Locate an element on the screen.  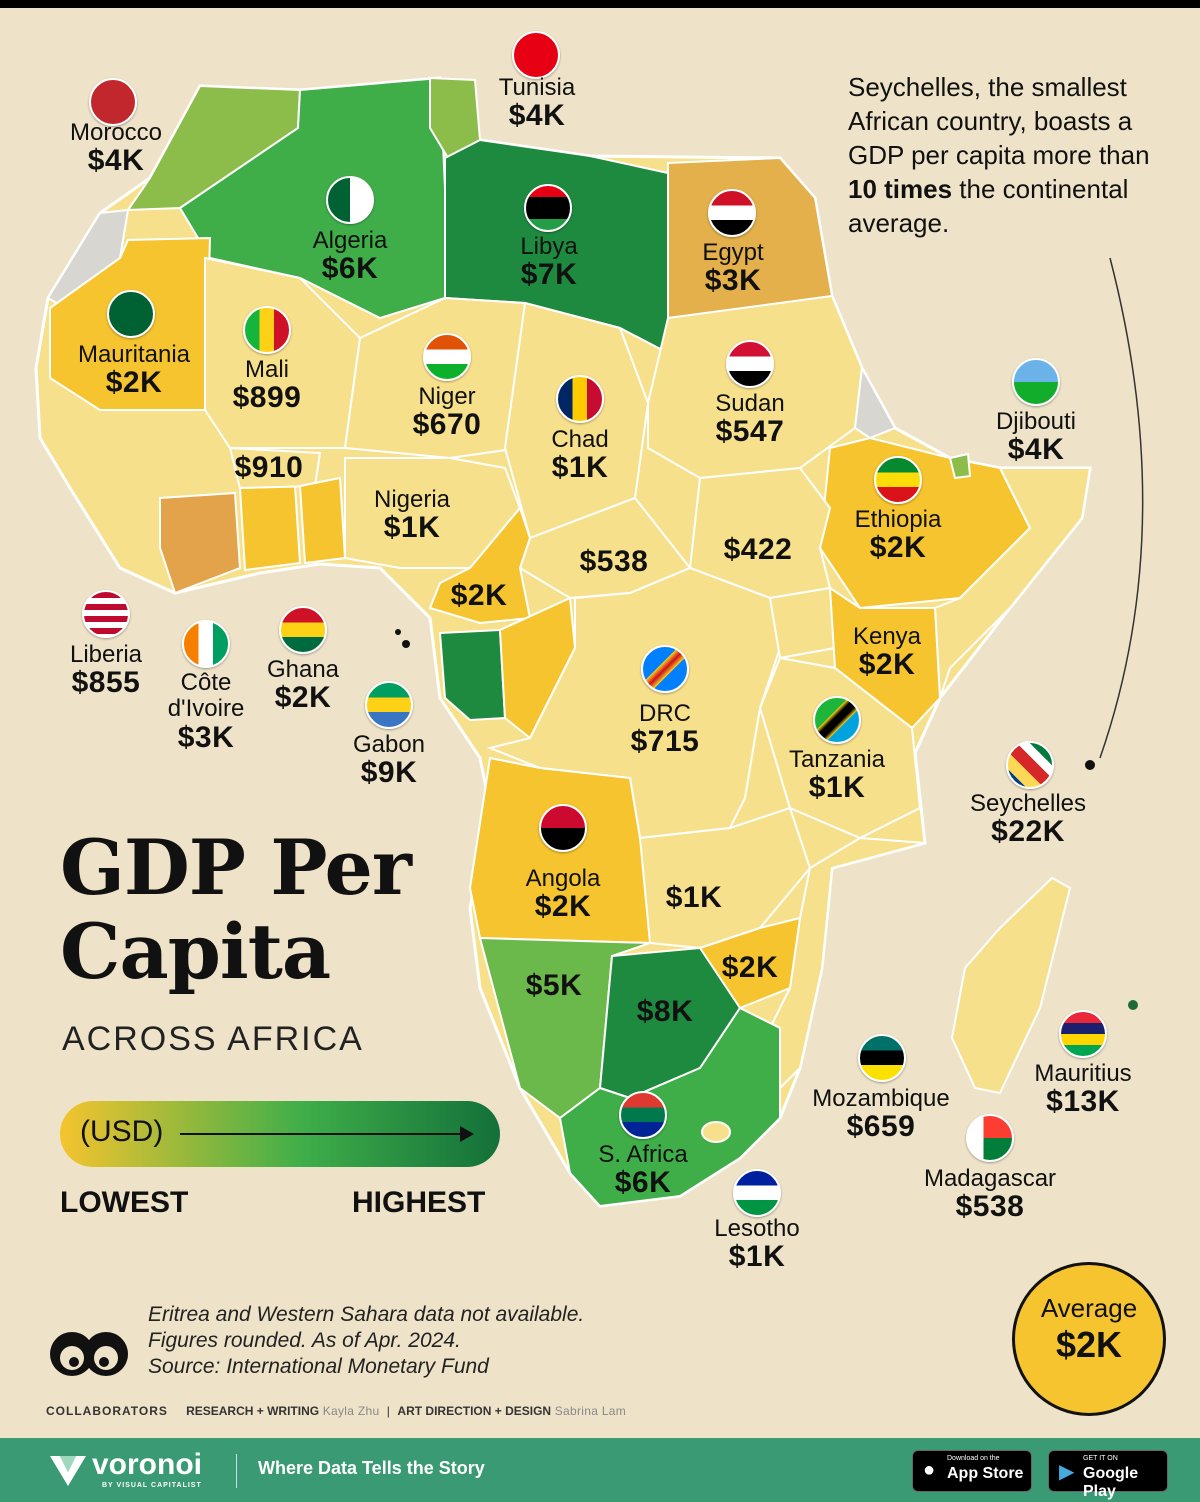
cote-divoire-region is located at coordinates (200, 543).